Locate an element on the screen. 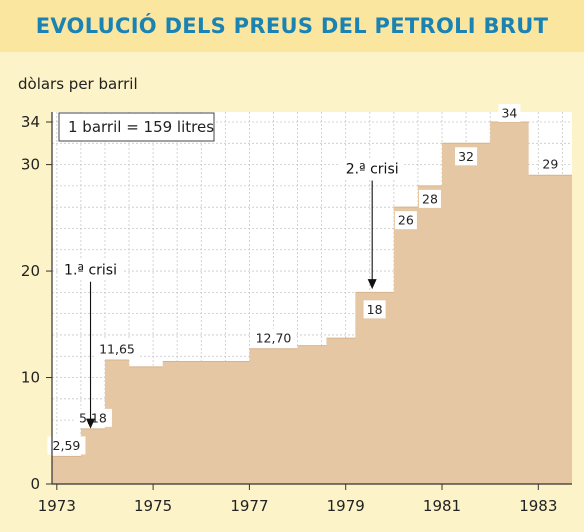 The image size is (584, 532). value-label: 18 is located at coordinates (375, 309).